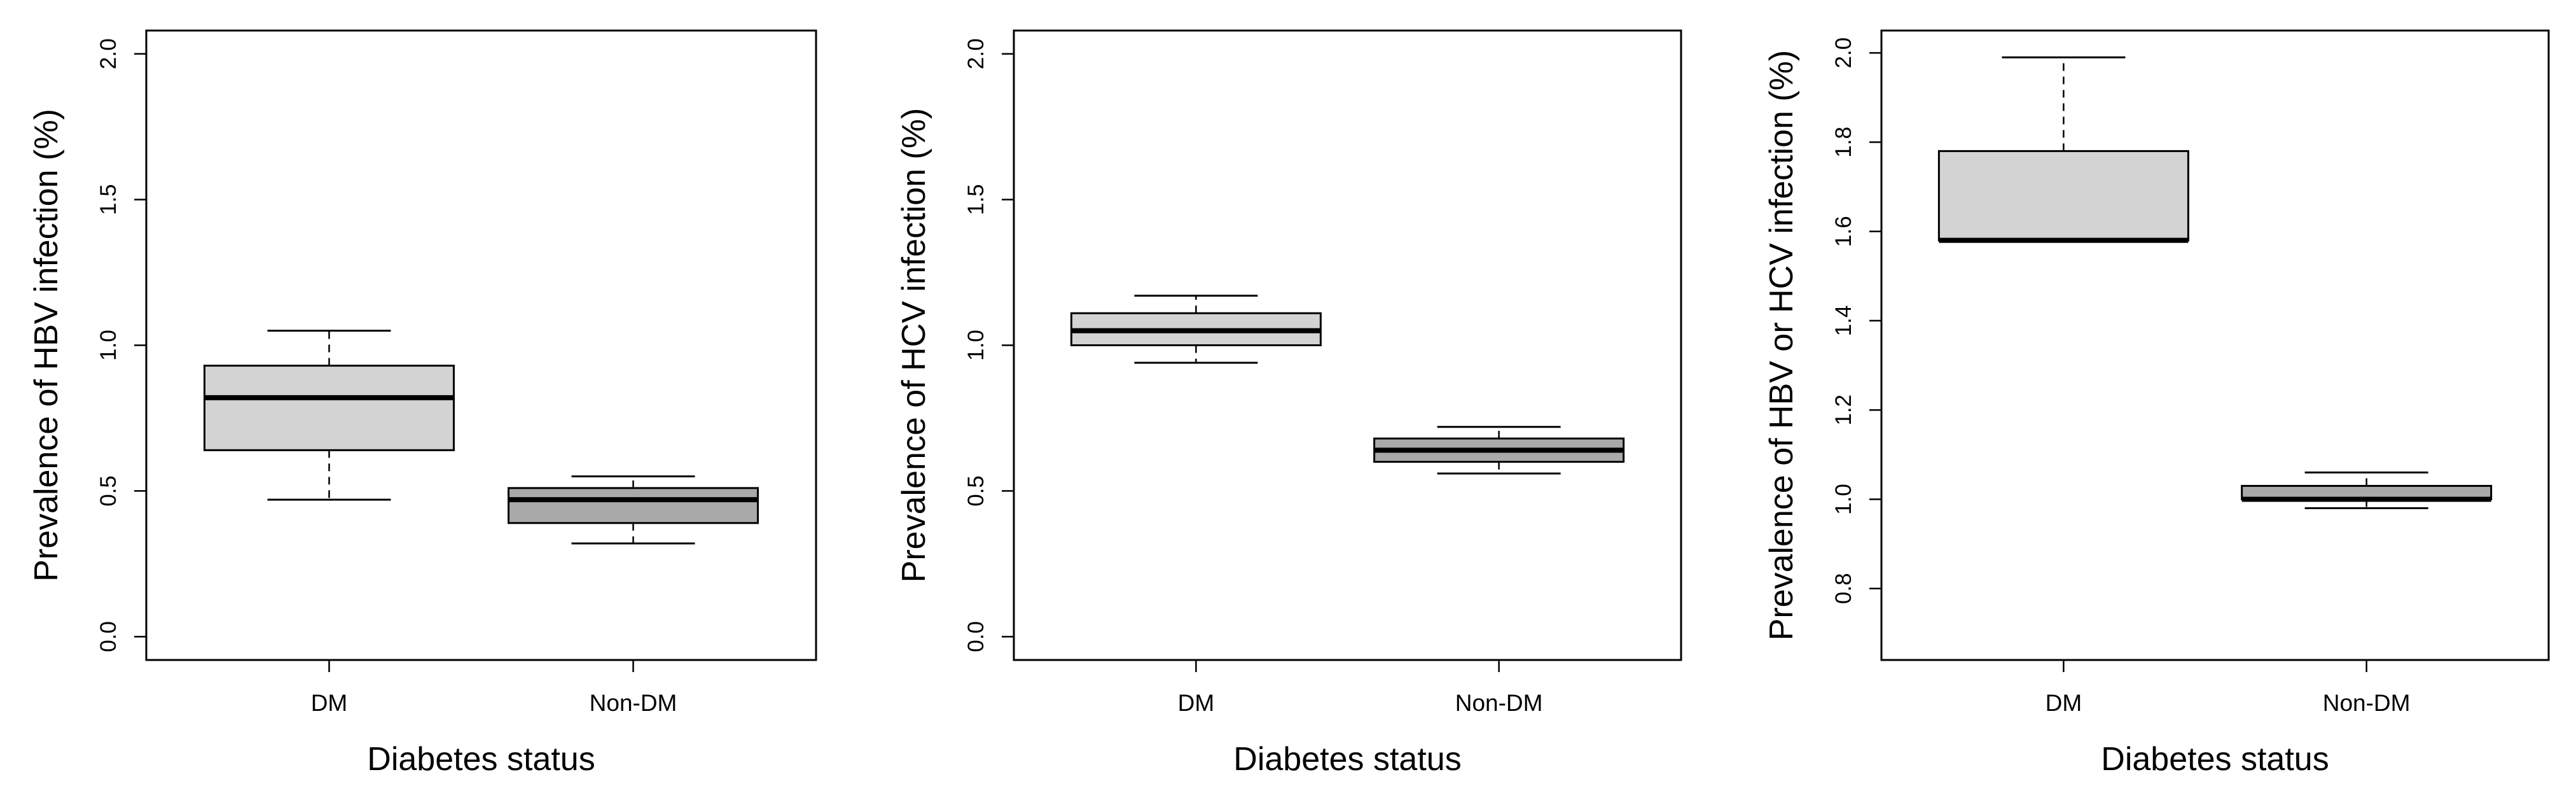 Image resolution: width=2576 pixels, height=793 pixels. I want to click on y-tick-label: 1.8, so click(1843, 142).